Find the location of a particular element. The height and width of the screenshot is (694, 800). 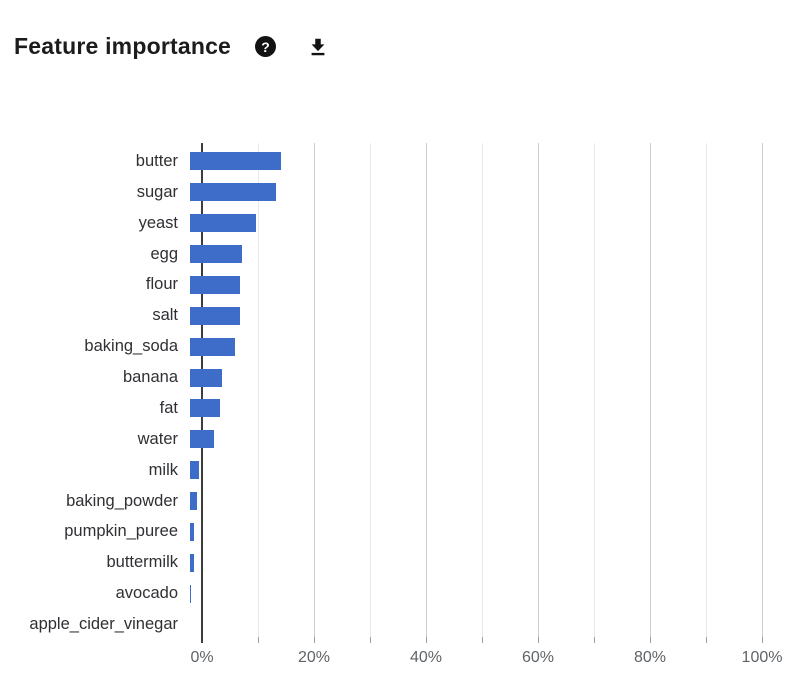

bar-row: yeast is located at coordinates (381, 223).